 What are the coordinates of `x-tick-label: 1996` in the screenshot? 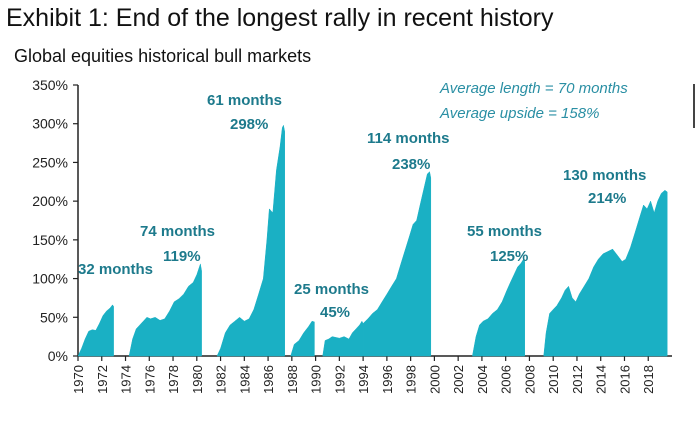 It's located at (387, 379).